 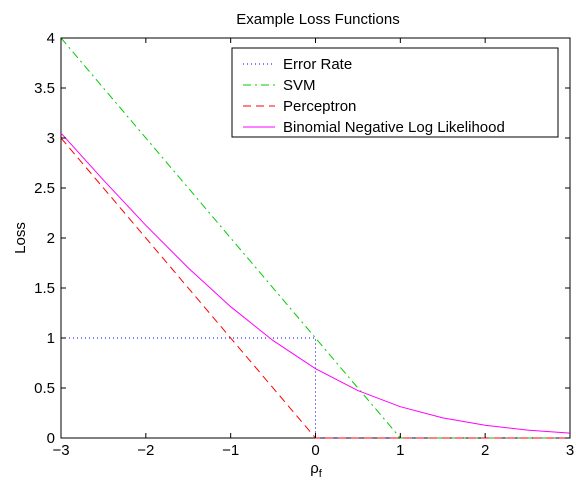 I want to click on x-tick-label: 2, so click(x=485, y=450).